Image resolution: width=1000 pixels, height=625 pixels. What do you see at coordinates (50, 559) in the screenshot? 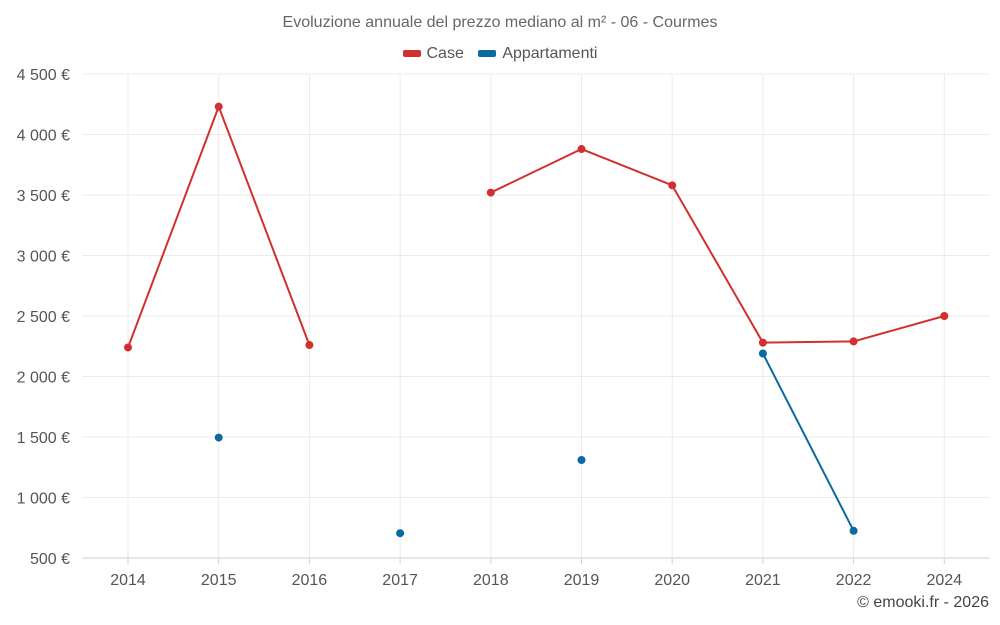
I see `y-tick-label: 500 €` at bounding box center [50, 559].